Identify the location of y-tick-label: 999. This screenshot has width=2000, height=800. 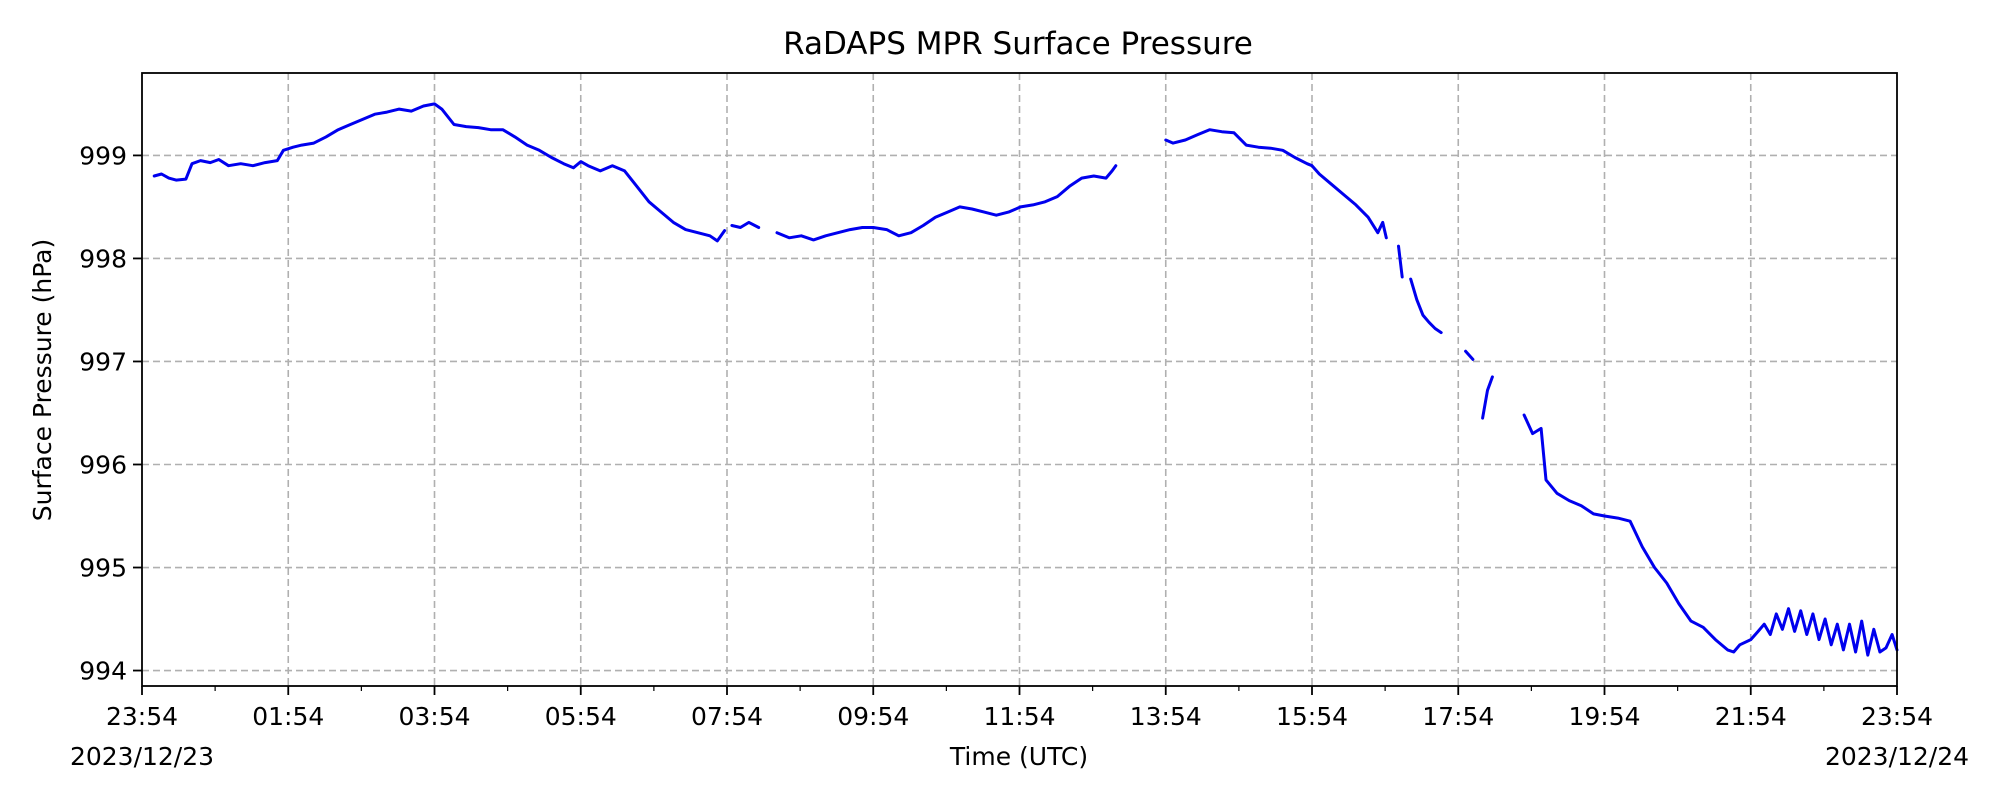
(103, 155).